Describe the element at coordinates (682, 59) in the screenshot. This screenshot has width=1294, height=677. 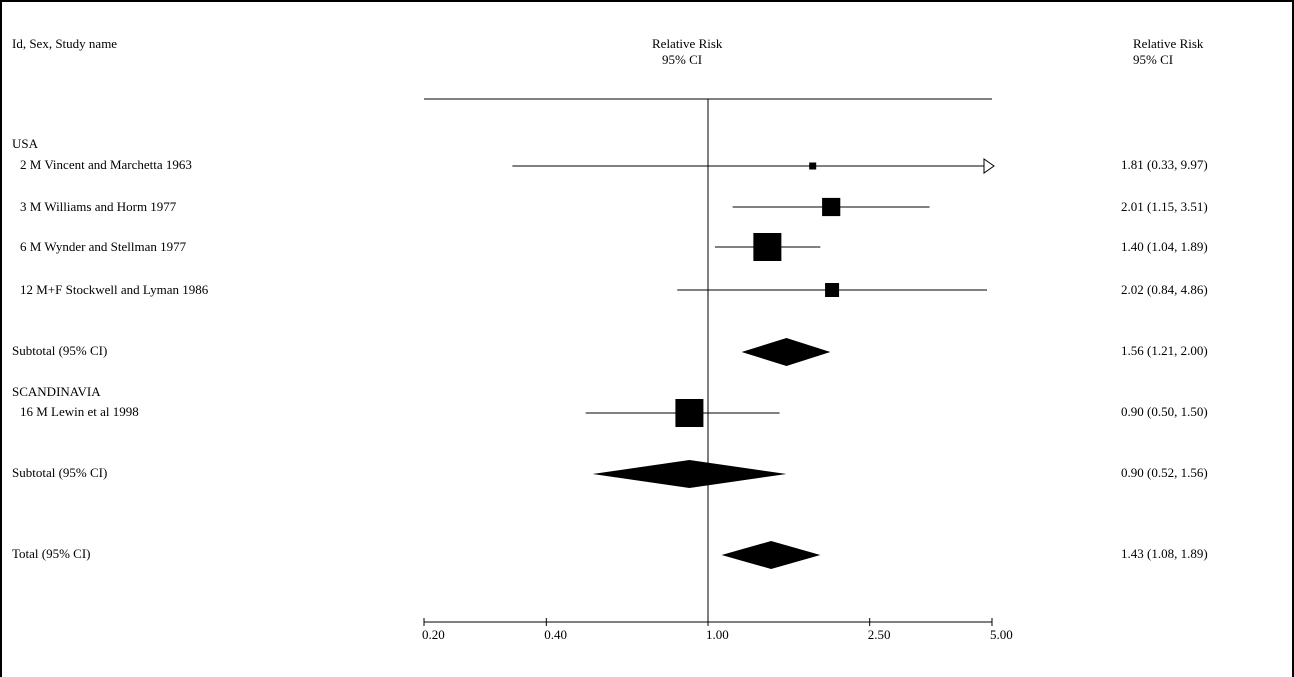
I see `header-plot-subtitle: 95% CI` at that location.